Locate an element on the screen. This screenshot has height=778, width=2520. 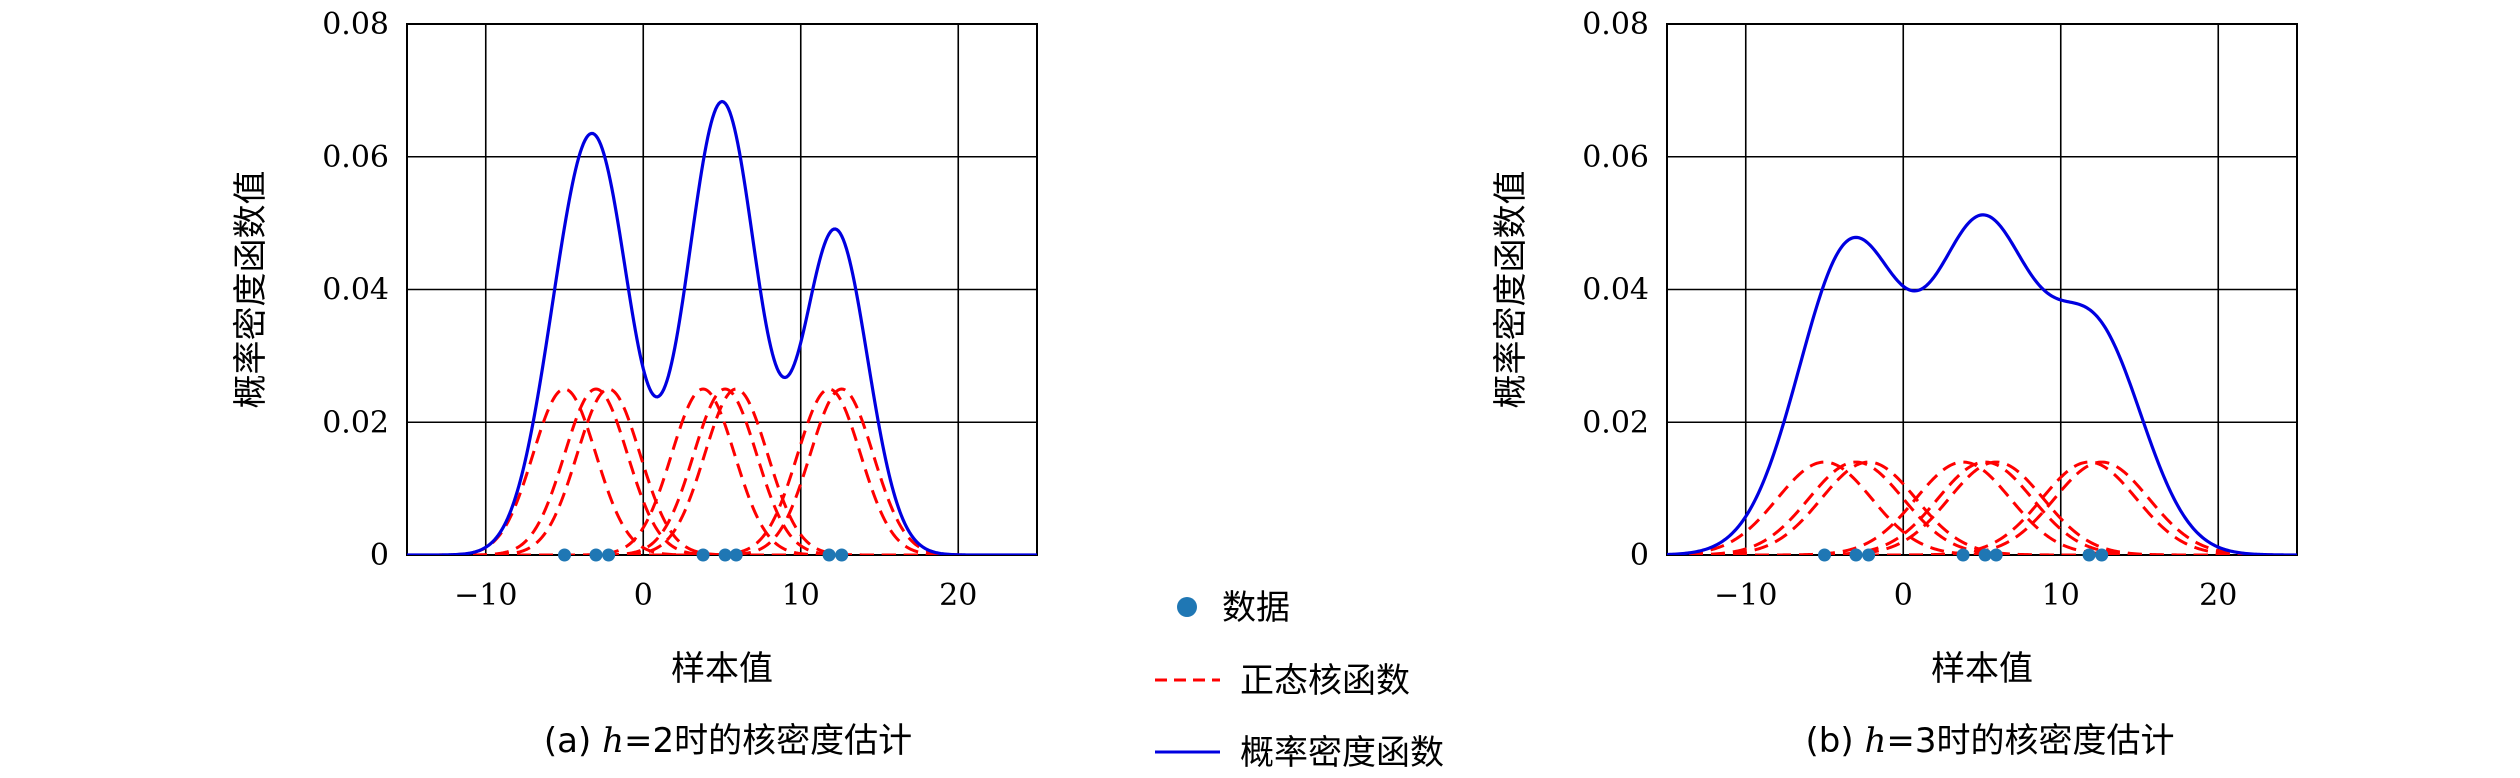
chart-caption: (b) h=3时的核密度估计 is located at coordinates (1990, 741).